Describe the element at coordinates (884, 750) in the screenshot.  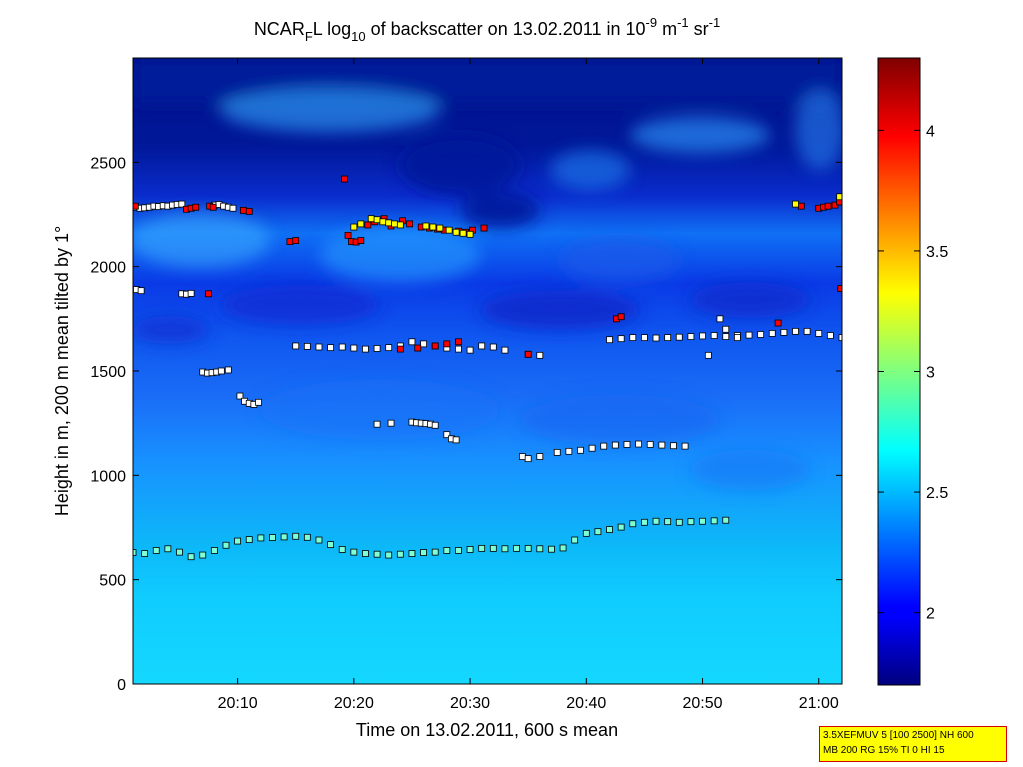
I see `info-line-2: MB 200 RG 15% TI 0 HI 15` at that location.